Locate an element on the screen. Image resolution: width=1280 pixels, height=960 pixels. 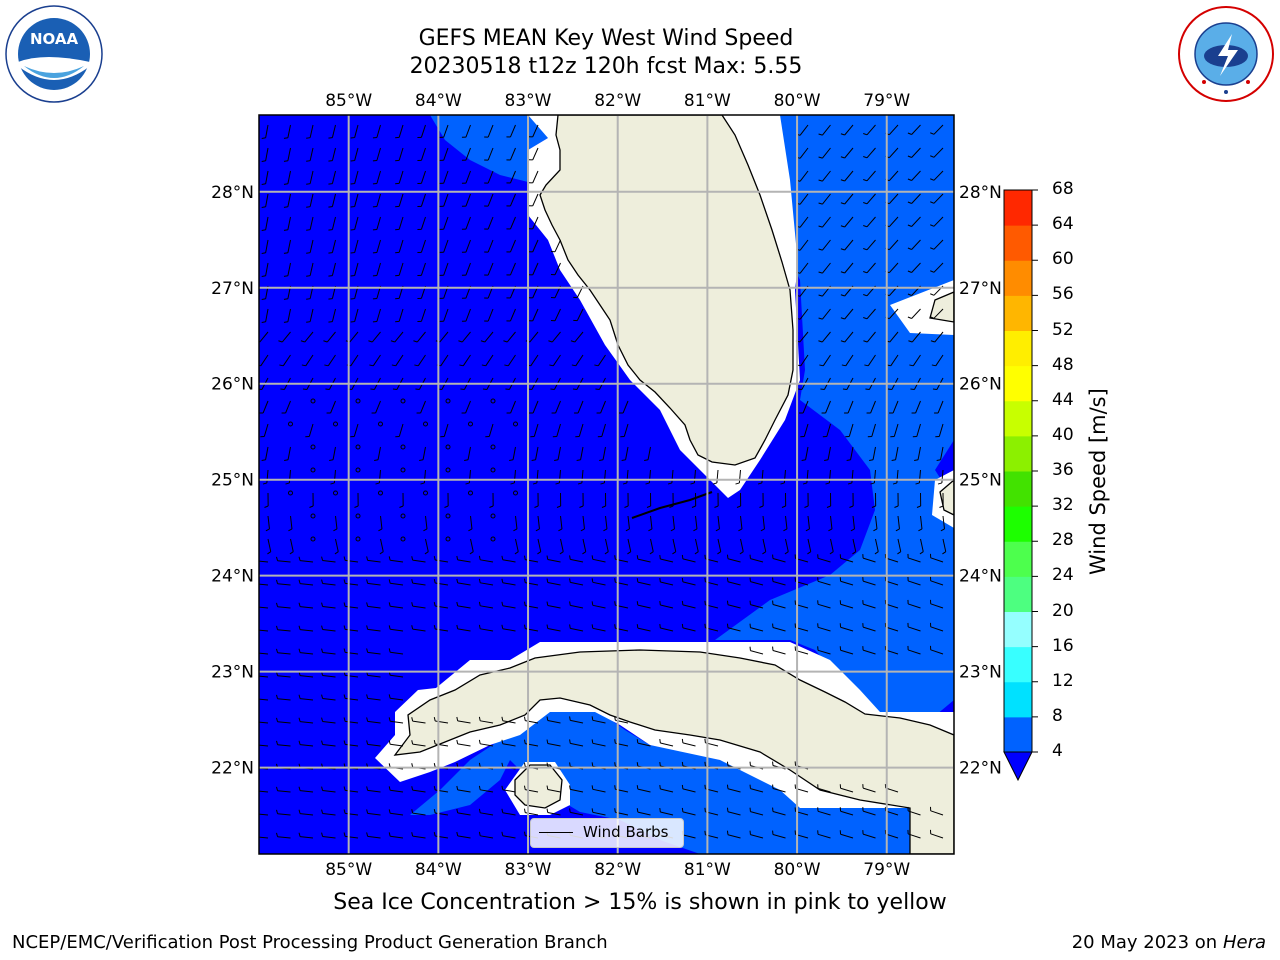
legend-label: Wind Barbs is located at coordinates (626, 832).